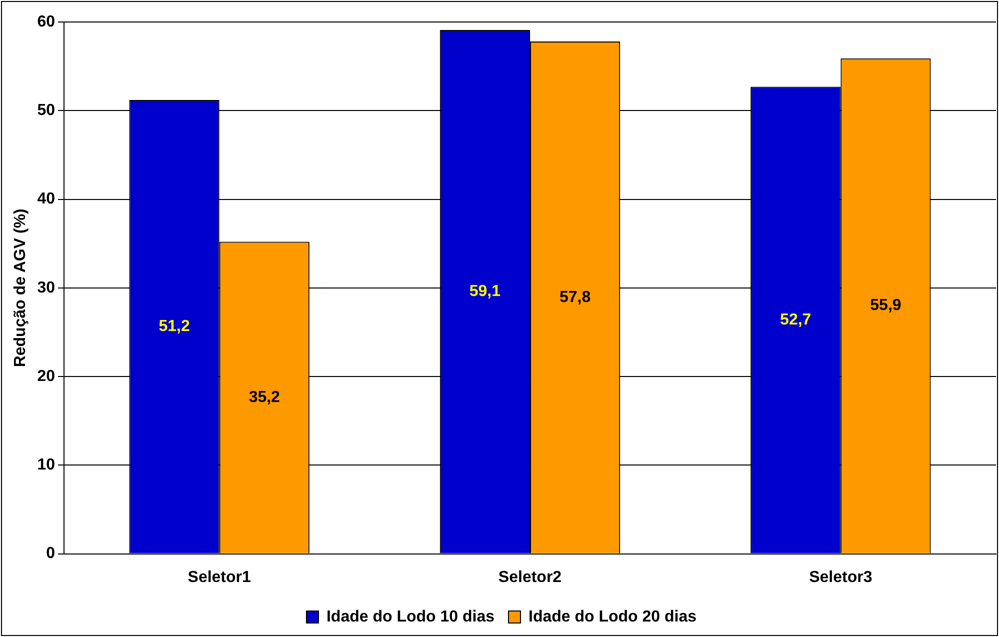 The width and height of the screenshot is (999, 637). I want to click on legend-label: Idade do Lodo 10 dias, so click(410, 617).